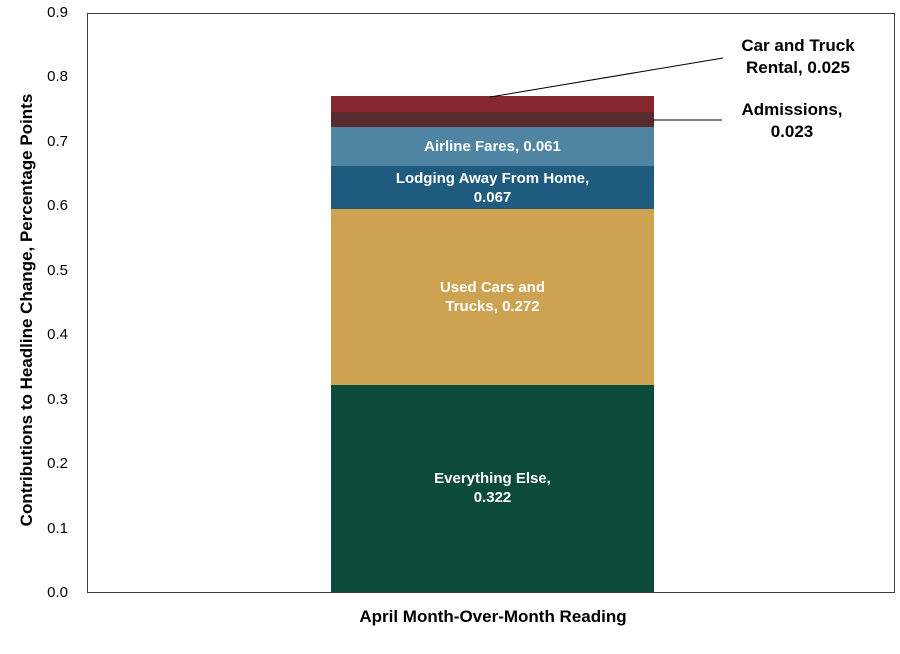  What do you see at coordinates (57, 528) in the screenshot?
I see `y-tick-label: 0.1` at bounding box center [57, 528].